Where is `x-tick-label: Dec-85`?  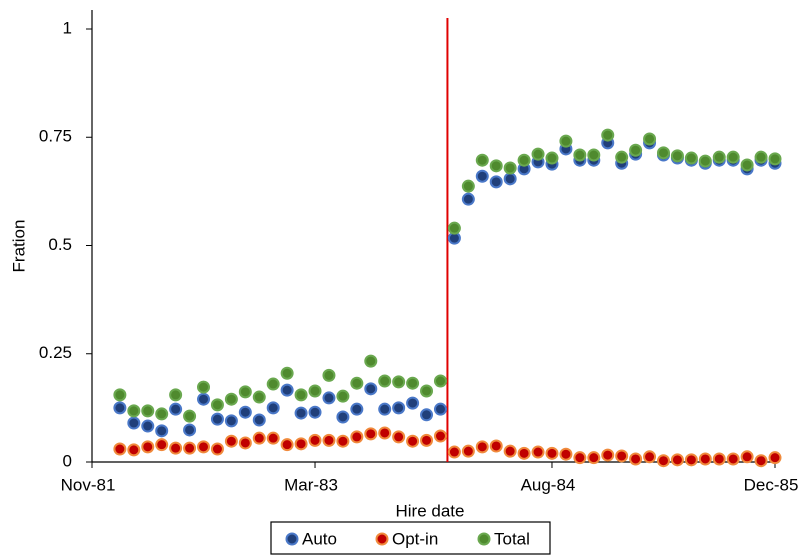
x-tick-label: Dec-85 is located at coordinates (771, 484).